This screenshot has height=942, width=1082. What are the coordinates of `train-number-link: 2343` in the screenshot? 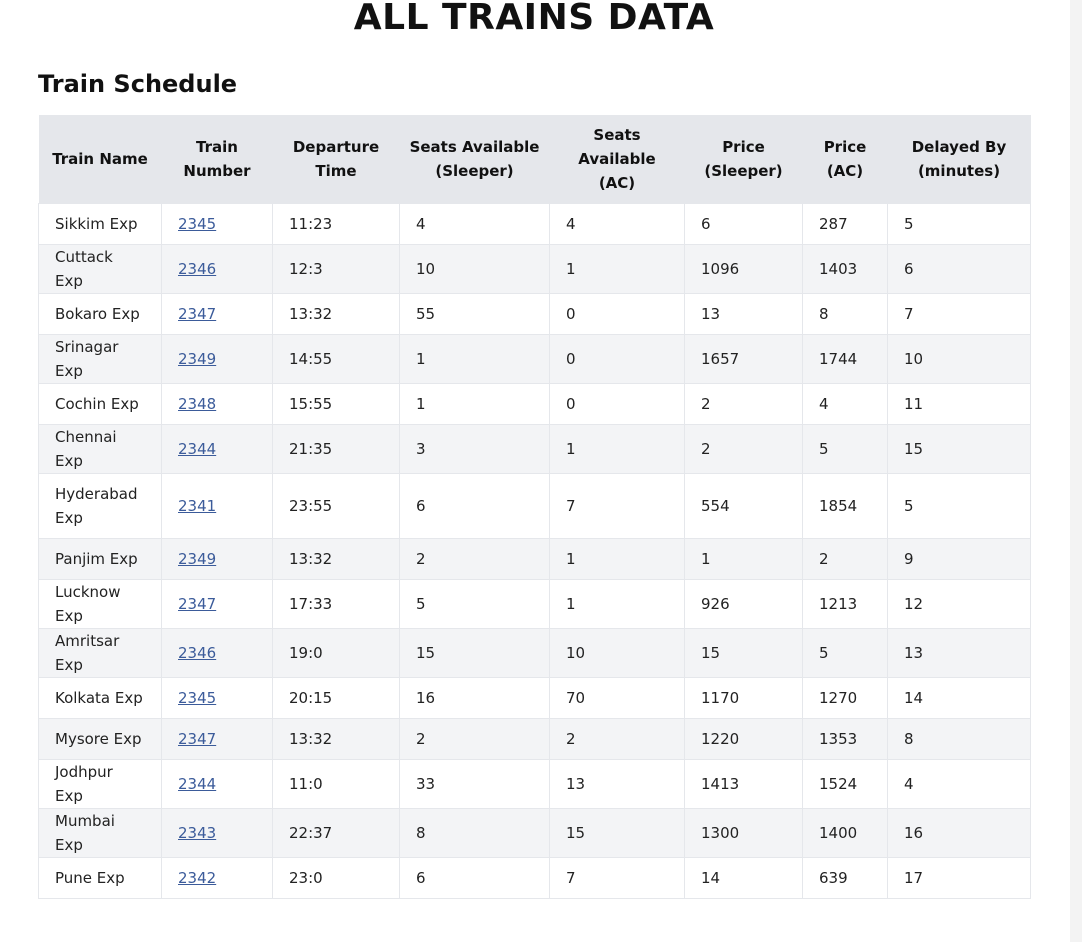 It's located at (197, 832).